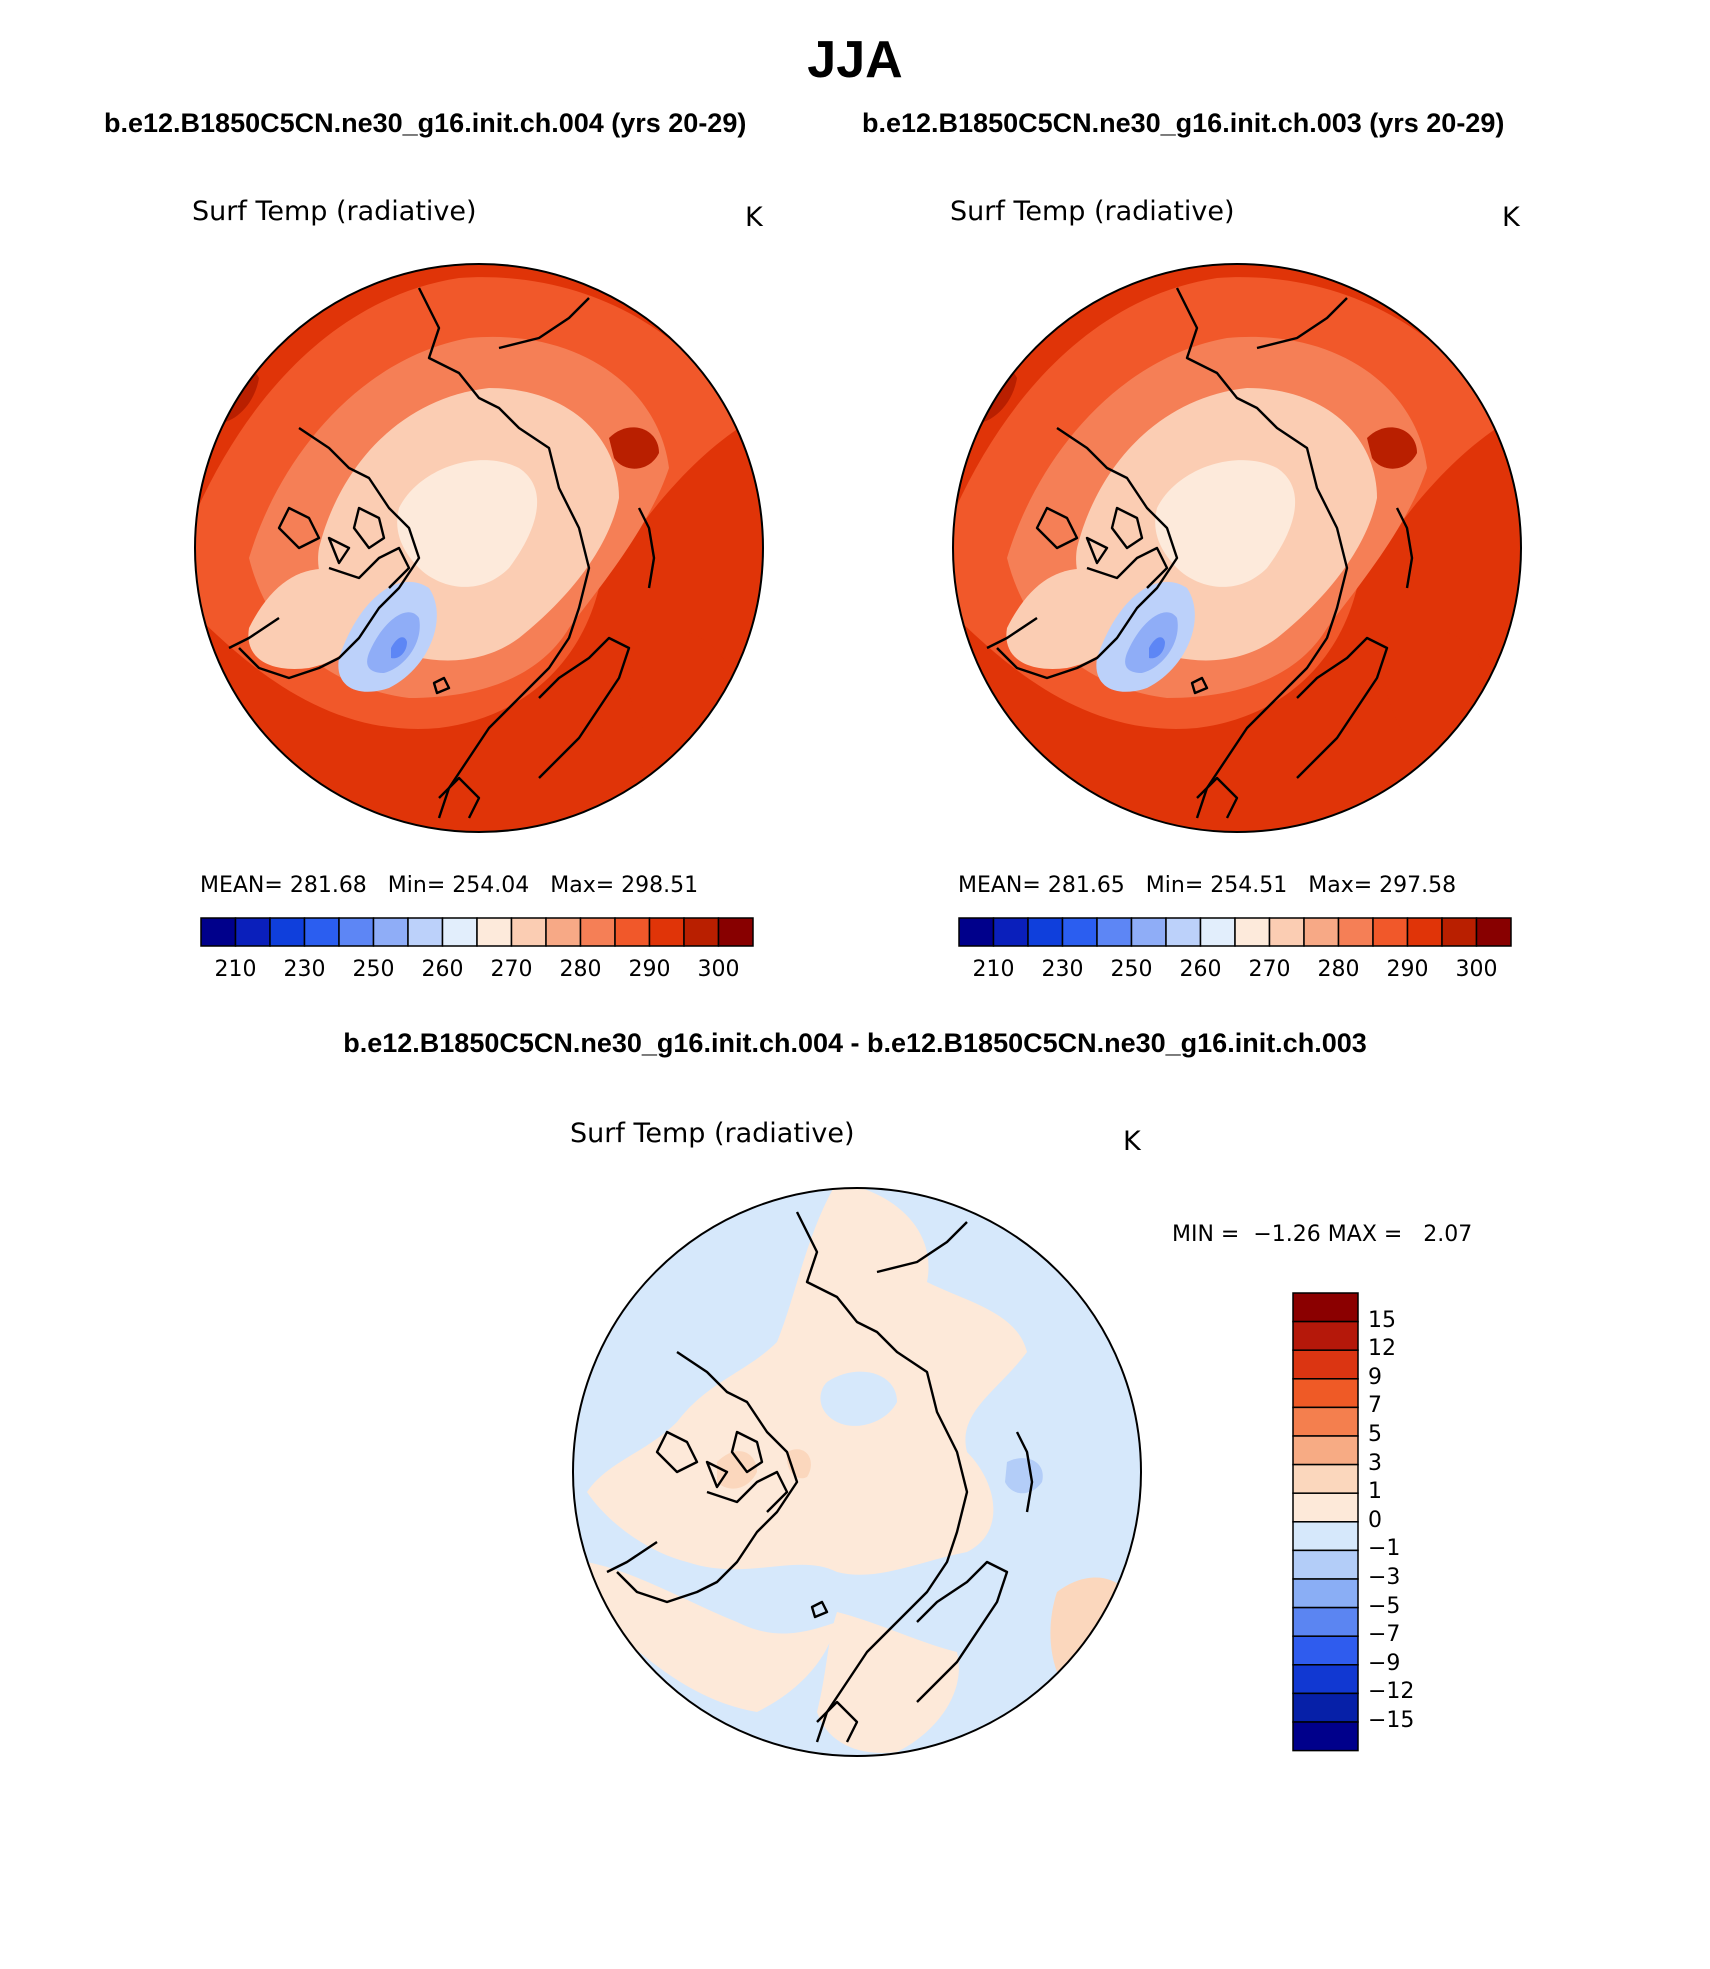  Describe the element at coordinates (328, 885) in the screenshot. I see `mean-value: 281.68` at that location.